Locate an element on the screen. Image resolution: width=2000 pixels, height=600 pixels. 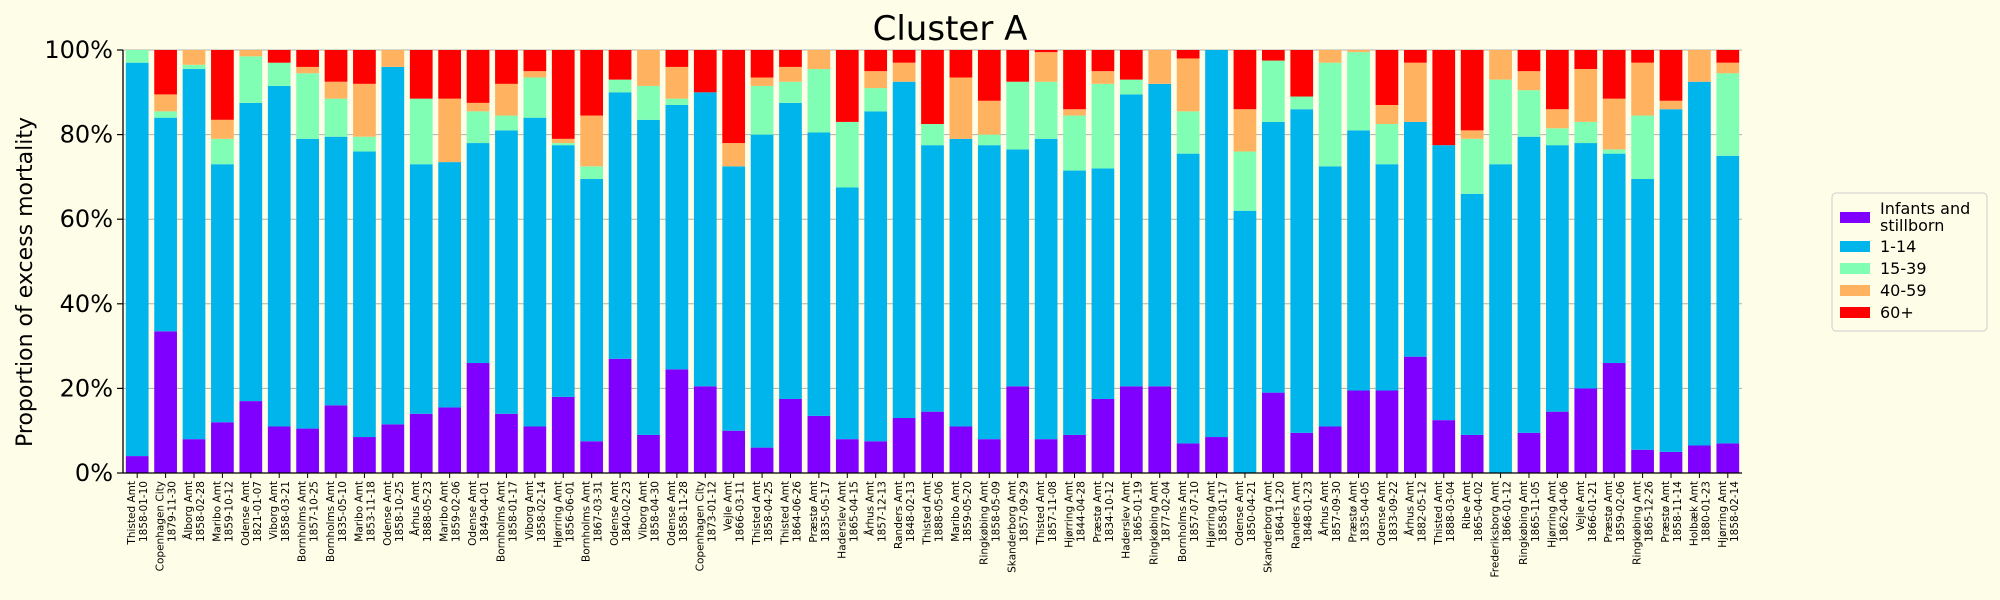
x-tick-label: Maribo Amt1859-02-06 is located at coordinates (451, 511).